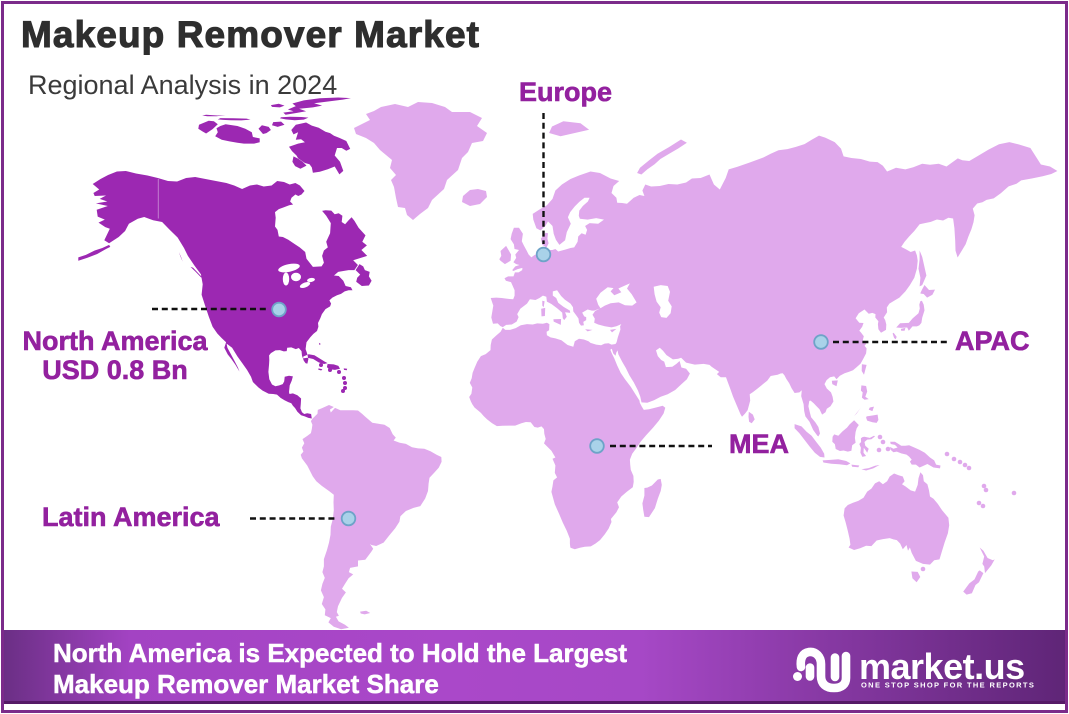 The width and height of the screenshot is (1069, 714). Describe the element at coordinates (942, 666) in the screenshot. I see `svg-text: market.us` at that location.